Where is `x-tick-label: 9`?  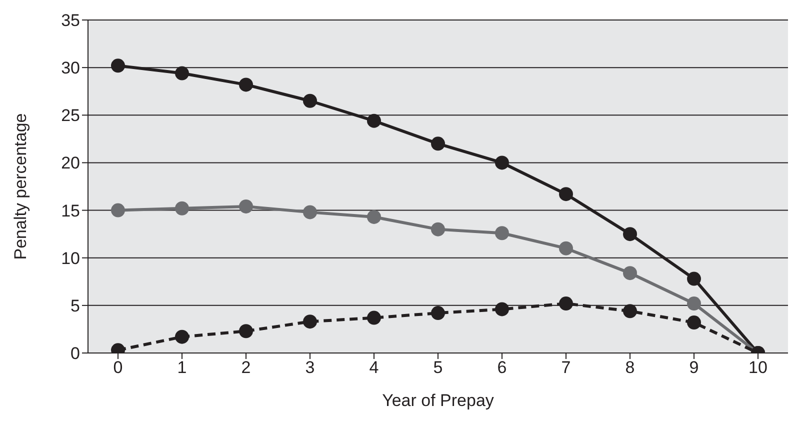
x-tick-label: 9 is located at coordinates (694, 368).